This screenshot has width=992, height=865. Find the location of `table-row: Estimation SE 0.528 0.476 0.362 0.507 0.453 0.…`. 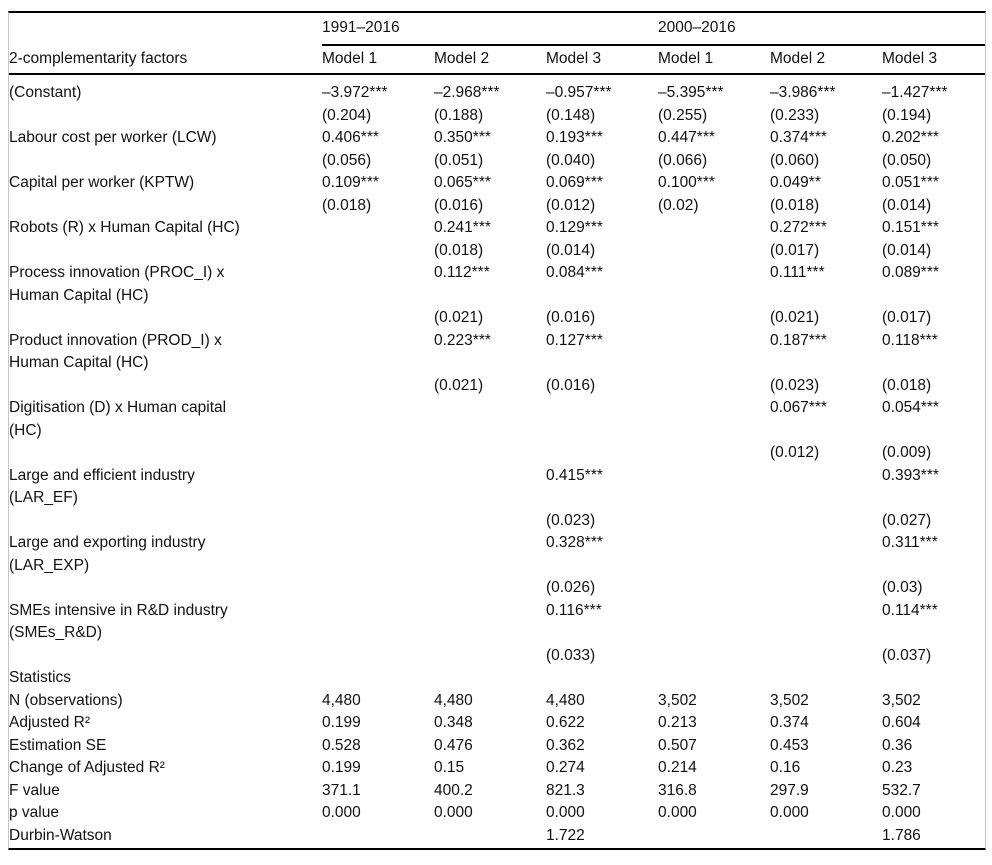

table-row: Estimation SE 0.528 0.476 0.362 0.507 0.453 0.… is located at coordinates (497, 746).